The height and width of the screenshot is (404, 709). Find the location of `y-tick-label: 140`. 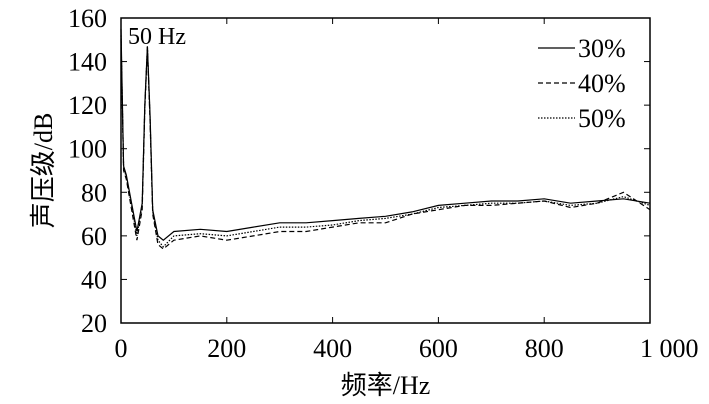

y-tick-label: 140 is located at coordinates (87, 62).